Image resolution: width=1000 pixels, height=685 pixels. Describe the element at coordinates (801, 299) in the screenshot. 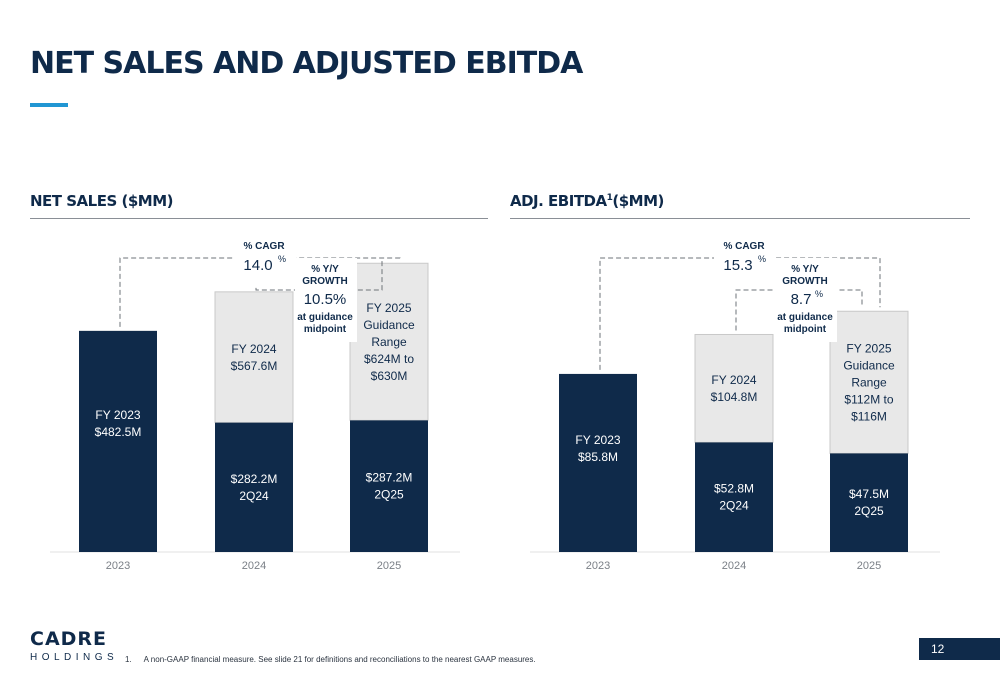

I see `yoy-value: 8.7` at that location.